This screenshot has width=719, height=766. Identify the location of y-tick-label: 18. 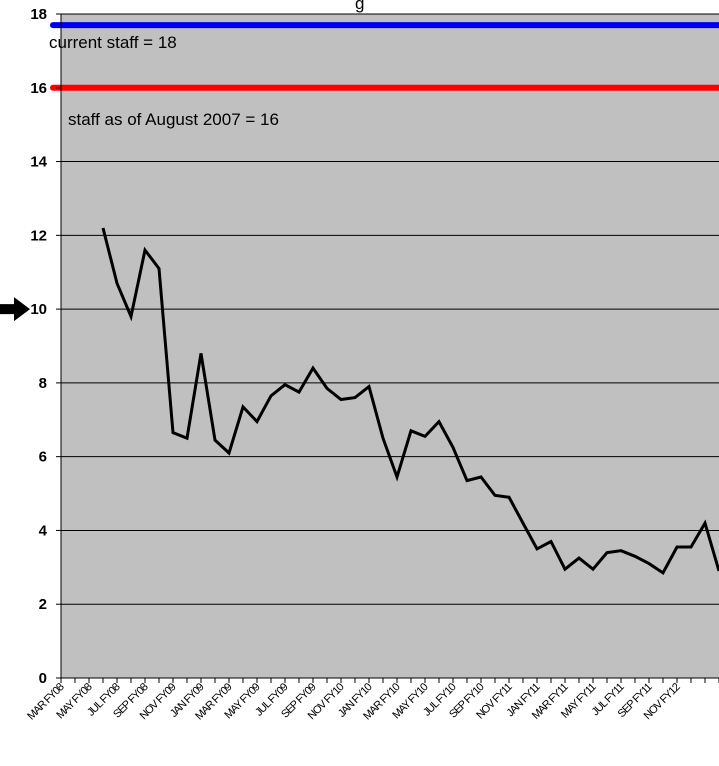
(38, 14).